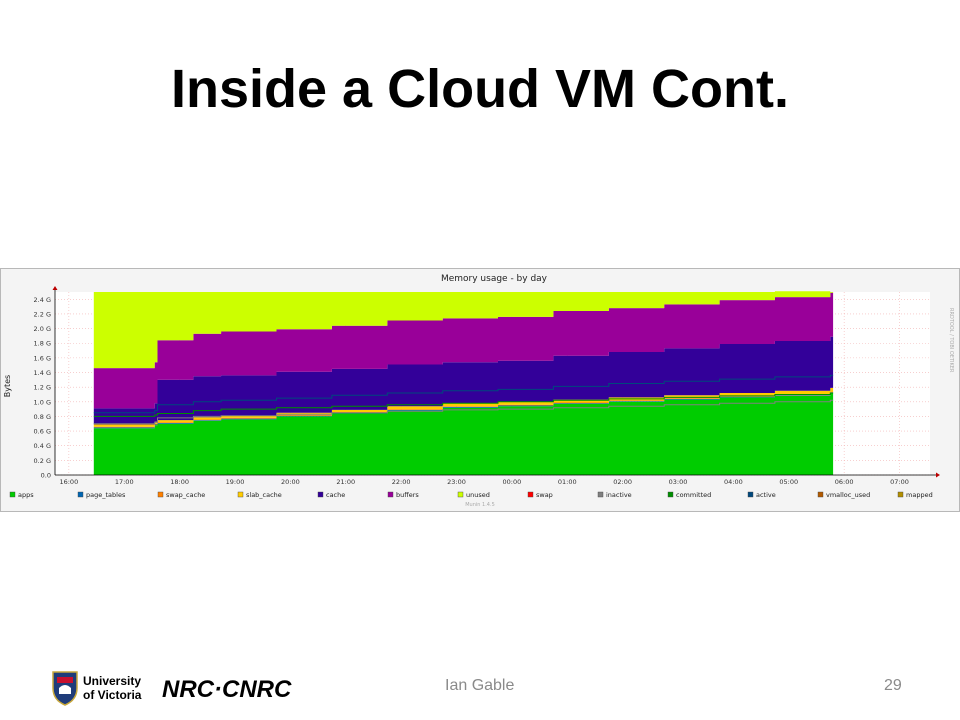  Describe the element at coordinates (68, 482) in the screenshot. I see `x-tick-label: 16:00` at that location.